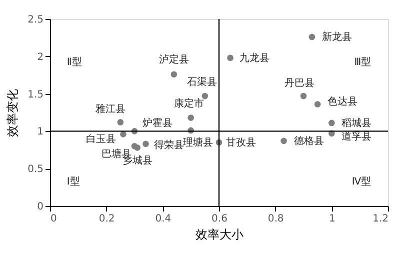  I want to click on y-tick-label: 2.5, so click(36, 20).